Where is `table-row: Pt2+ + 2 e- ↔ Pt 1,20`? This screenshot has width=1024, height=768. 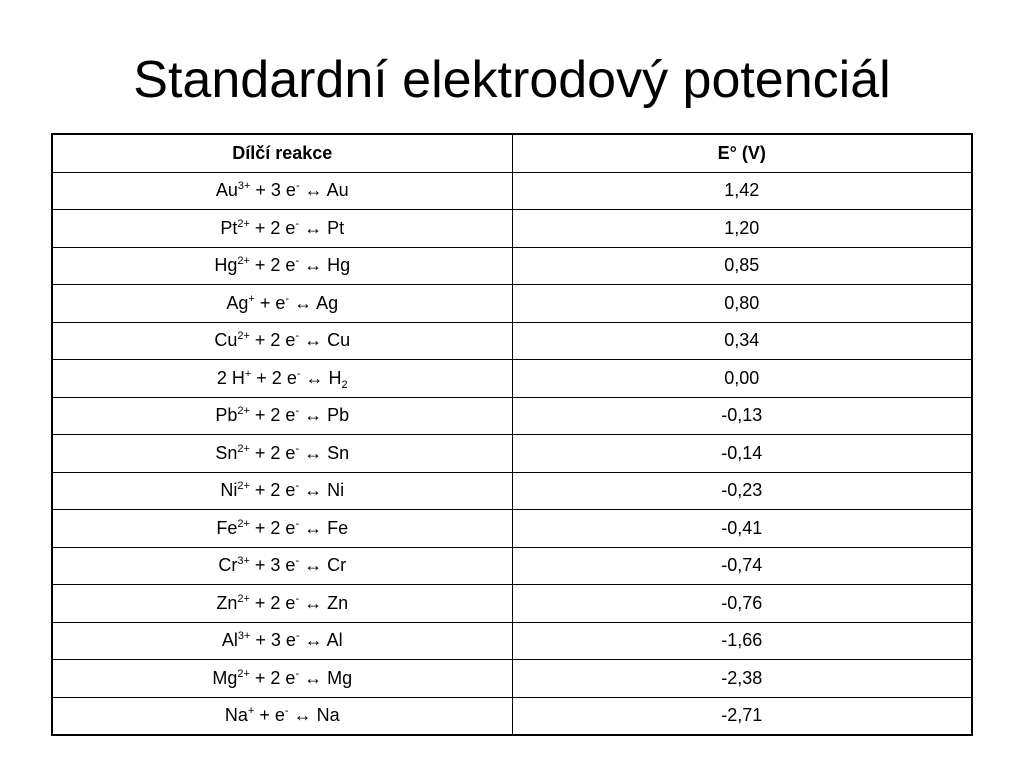
table-row: Pt2+ + 2 e- ↔ Pt 1,20 is located at coordinates (512, 228).